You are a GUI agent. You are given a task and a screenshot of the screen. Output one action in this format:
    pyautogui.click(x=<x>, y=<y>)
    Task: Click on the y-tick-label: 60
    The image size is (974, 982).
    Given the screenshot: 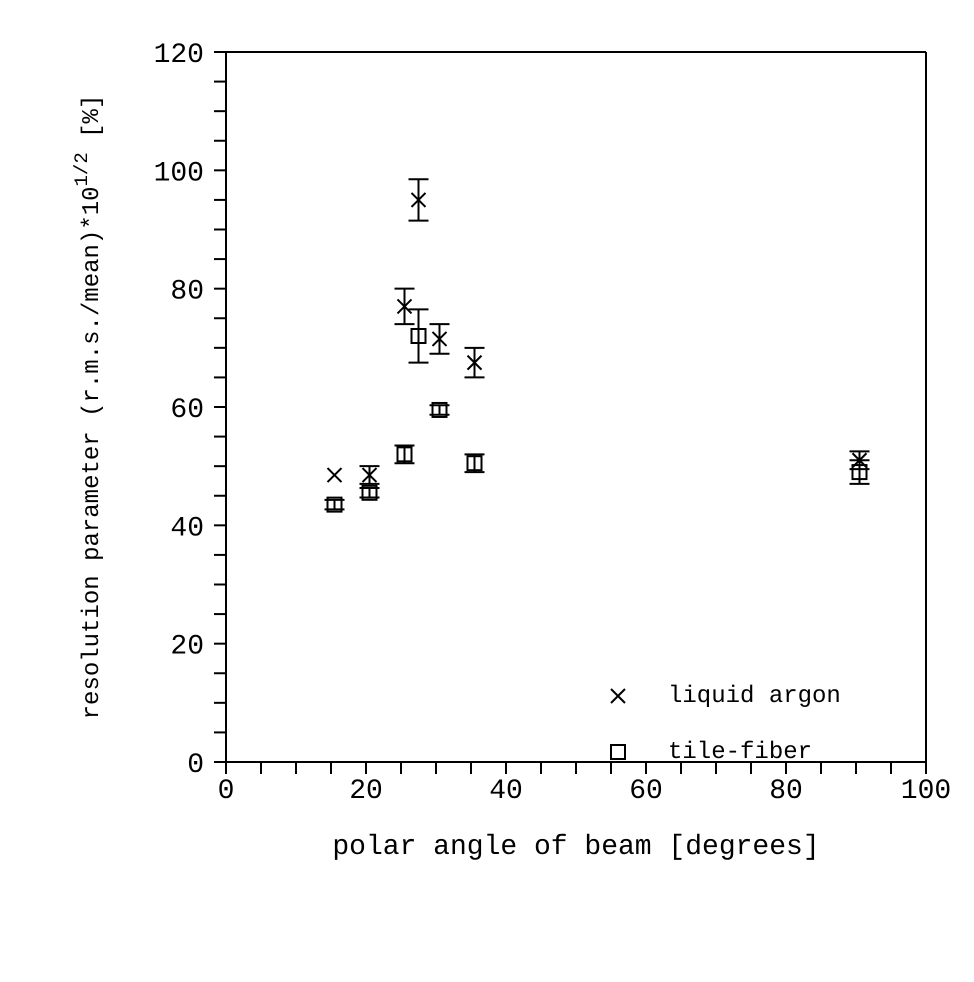 What is the action you would take?
    pyautogui.click(x=187, y=410)
    